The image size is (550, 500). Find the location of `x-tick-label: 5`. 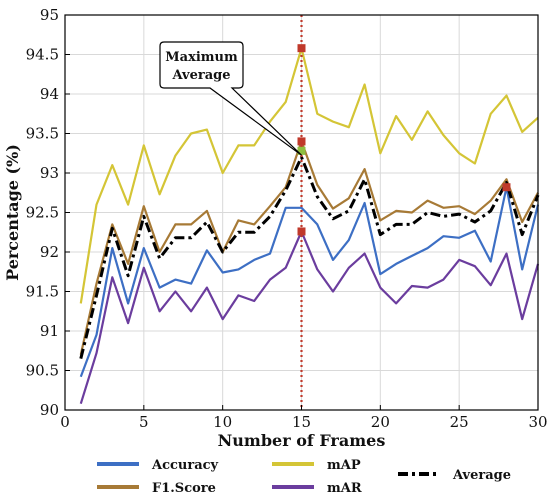

x-tick-label: 5 is located at coordinates (144, 422).